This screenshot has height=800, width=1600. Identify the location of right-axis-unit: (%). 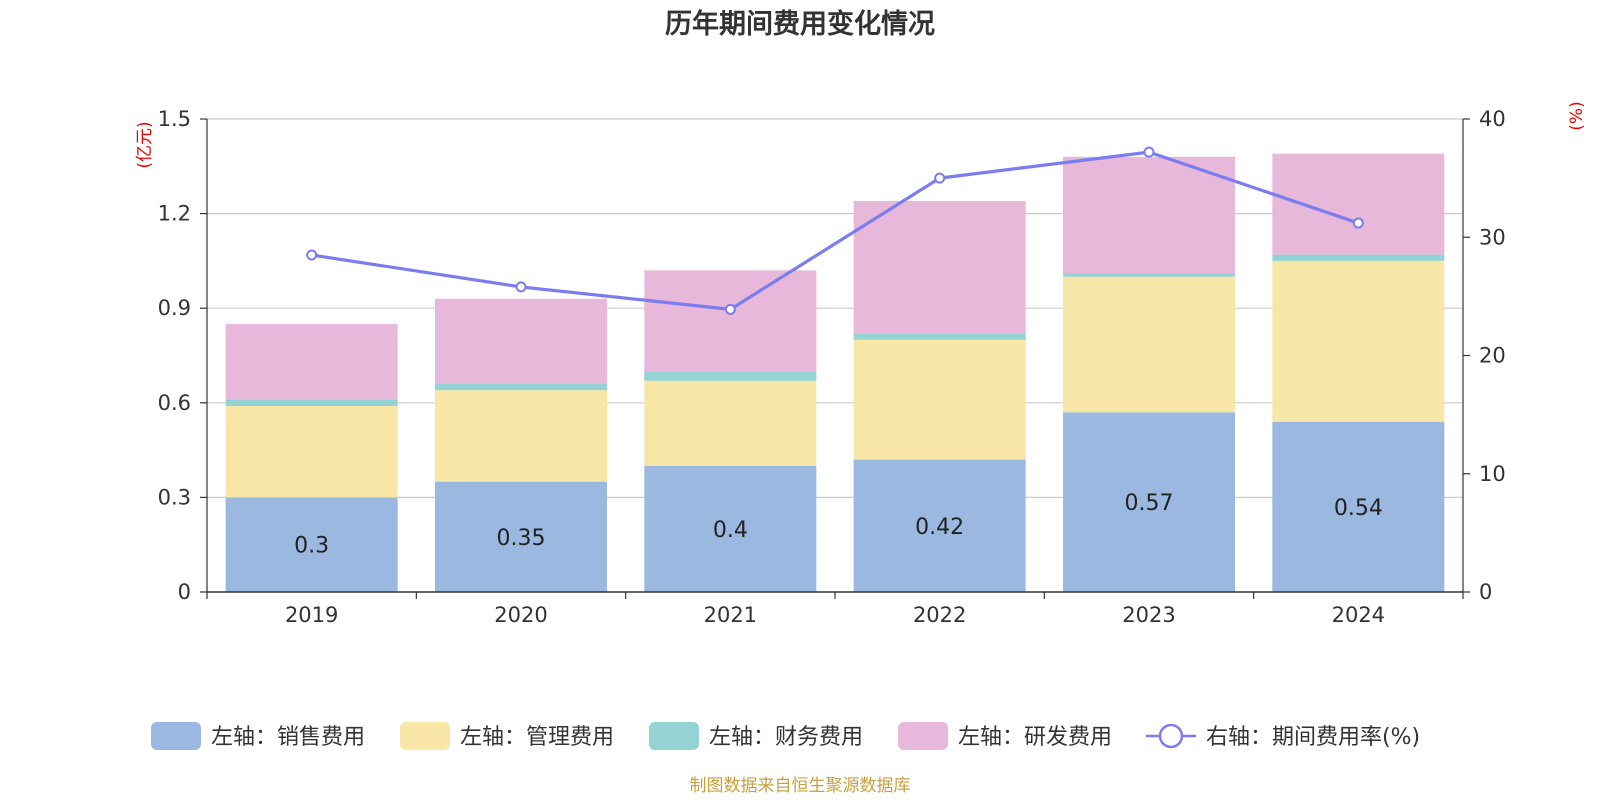
(1577, 115).